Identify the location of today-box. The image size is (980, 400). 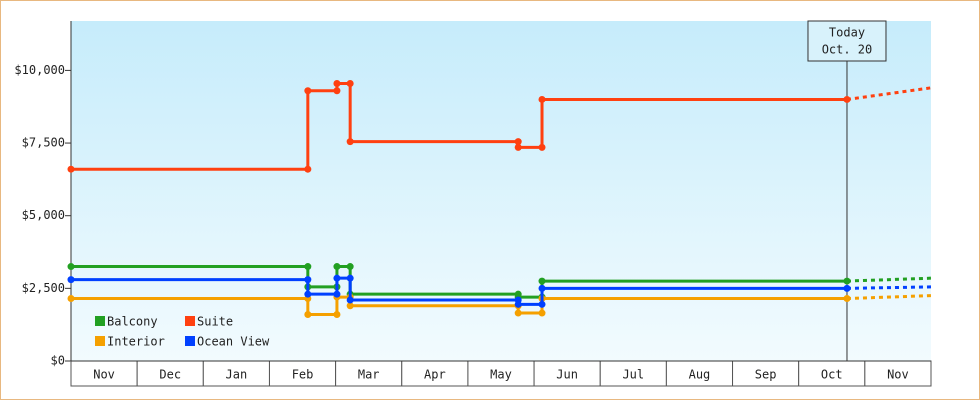
(847, 41).